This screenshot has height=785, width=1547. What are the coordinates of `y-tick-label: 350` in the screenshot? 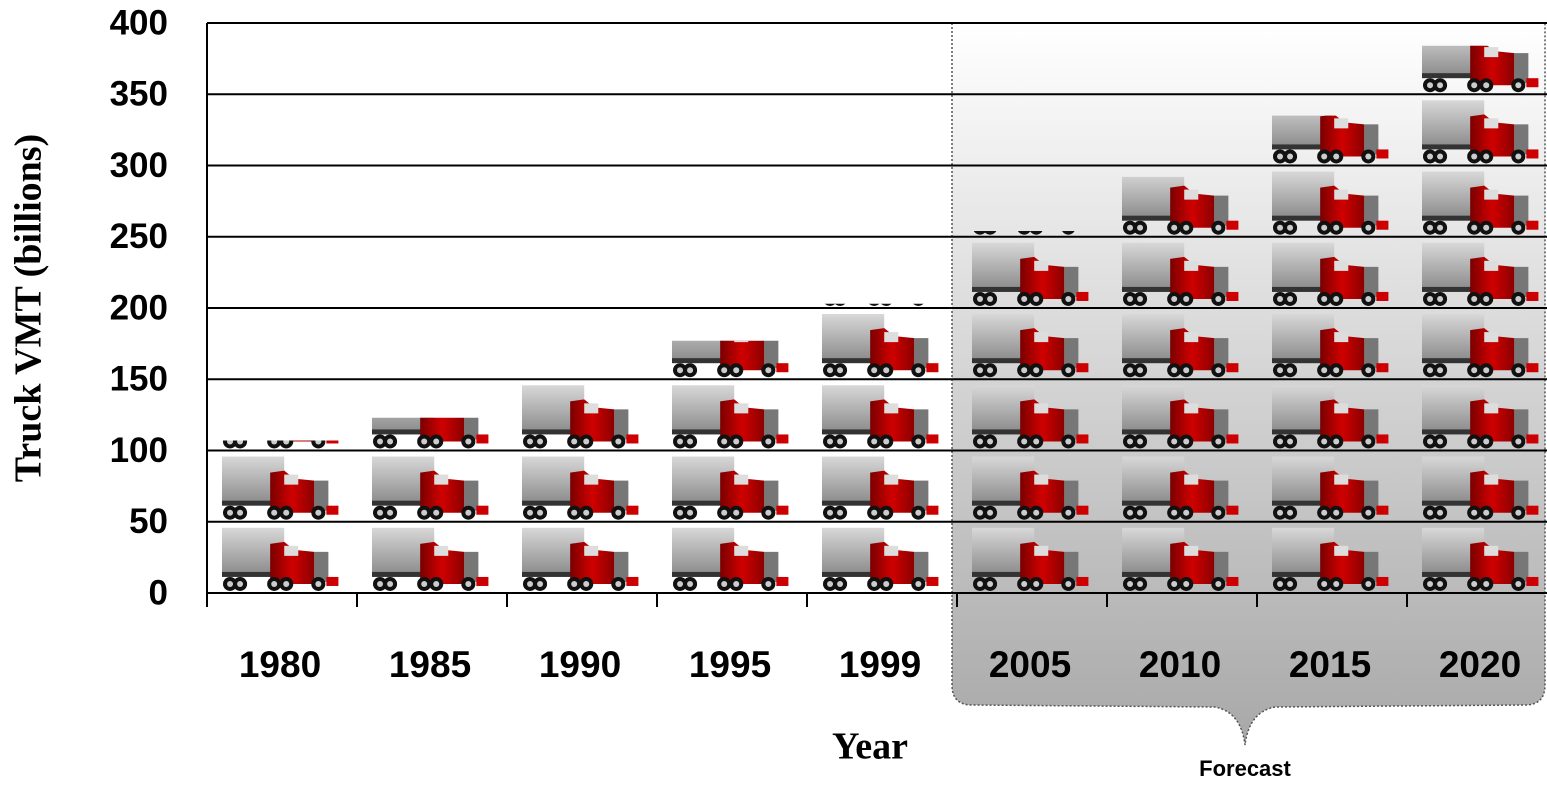 It's located at (139, 94).